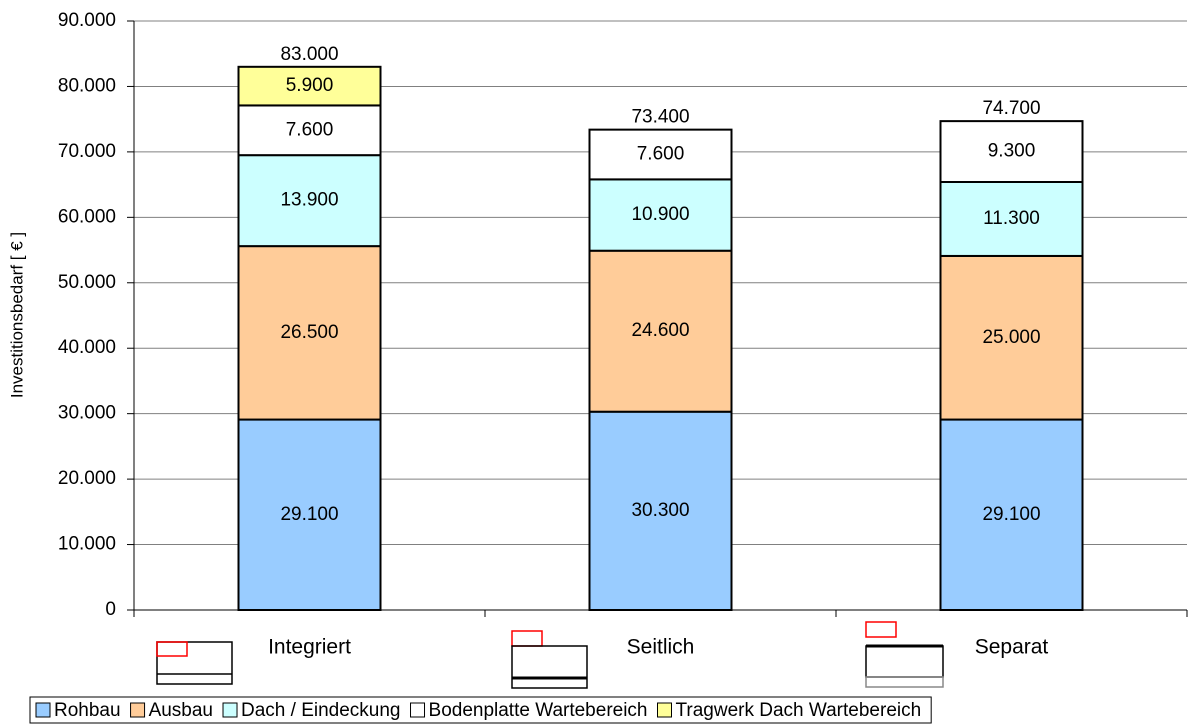  Describe the element at coordinates (87, 478) in the screenshot. I see `y-tick-label: 20.000` at that location.